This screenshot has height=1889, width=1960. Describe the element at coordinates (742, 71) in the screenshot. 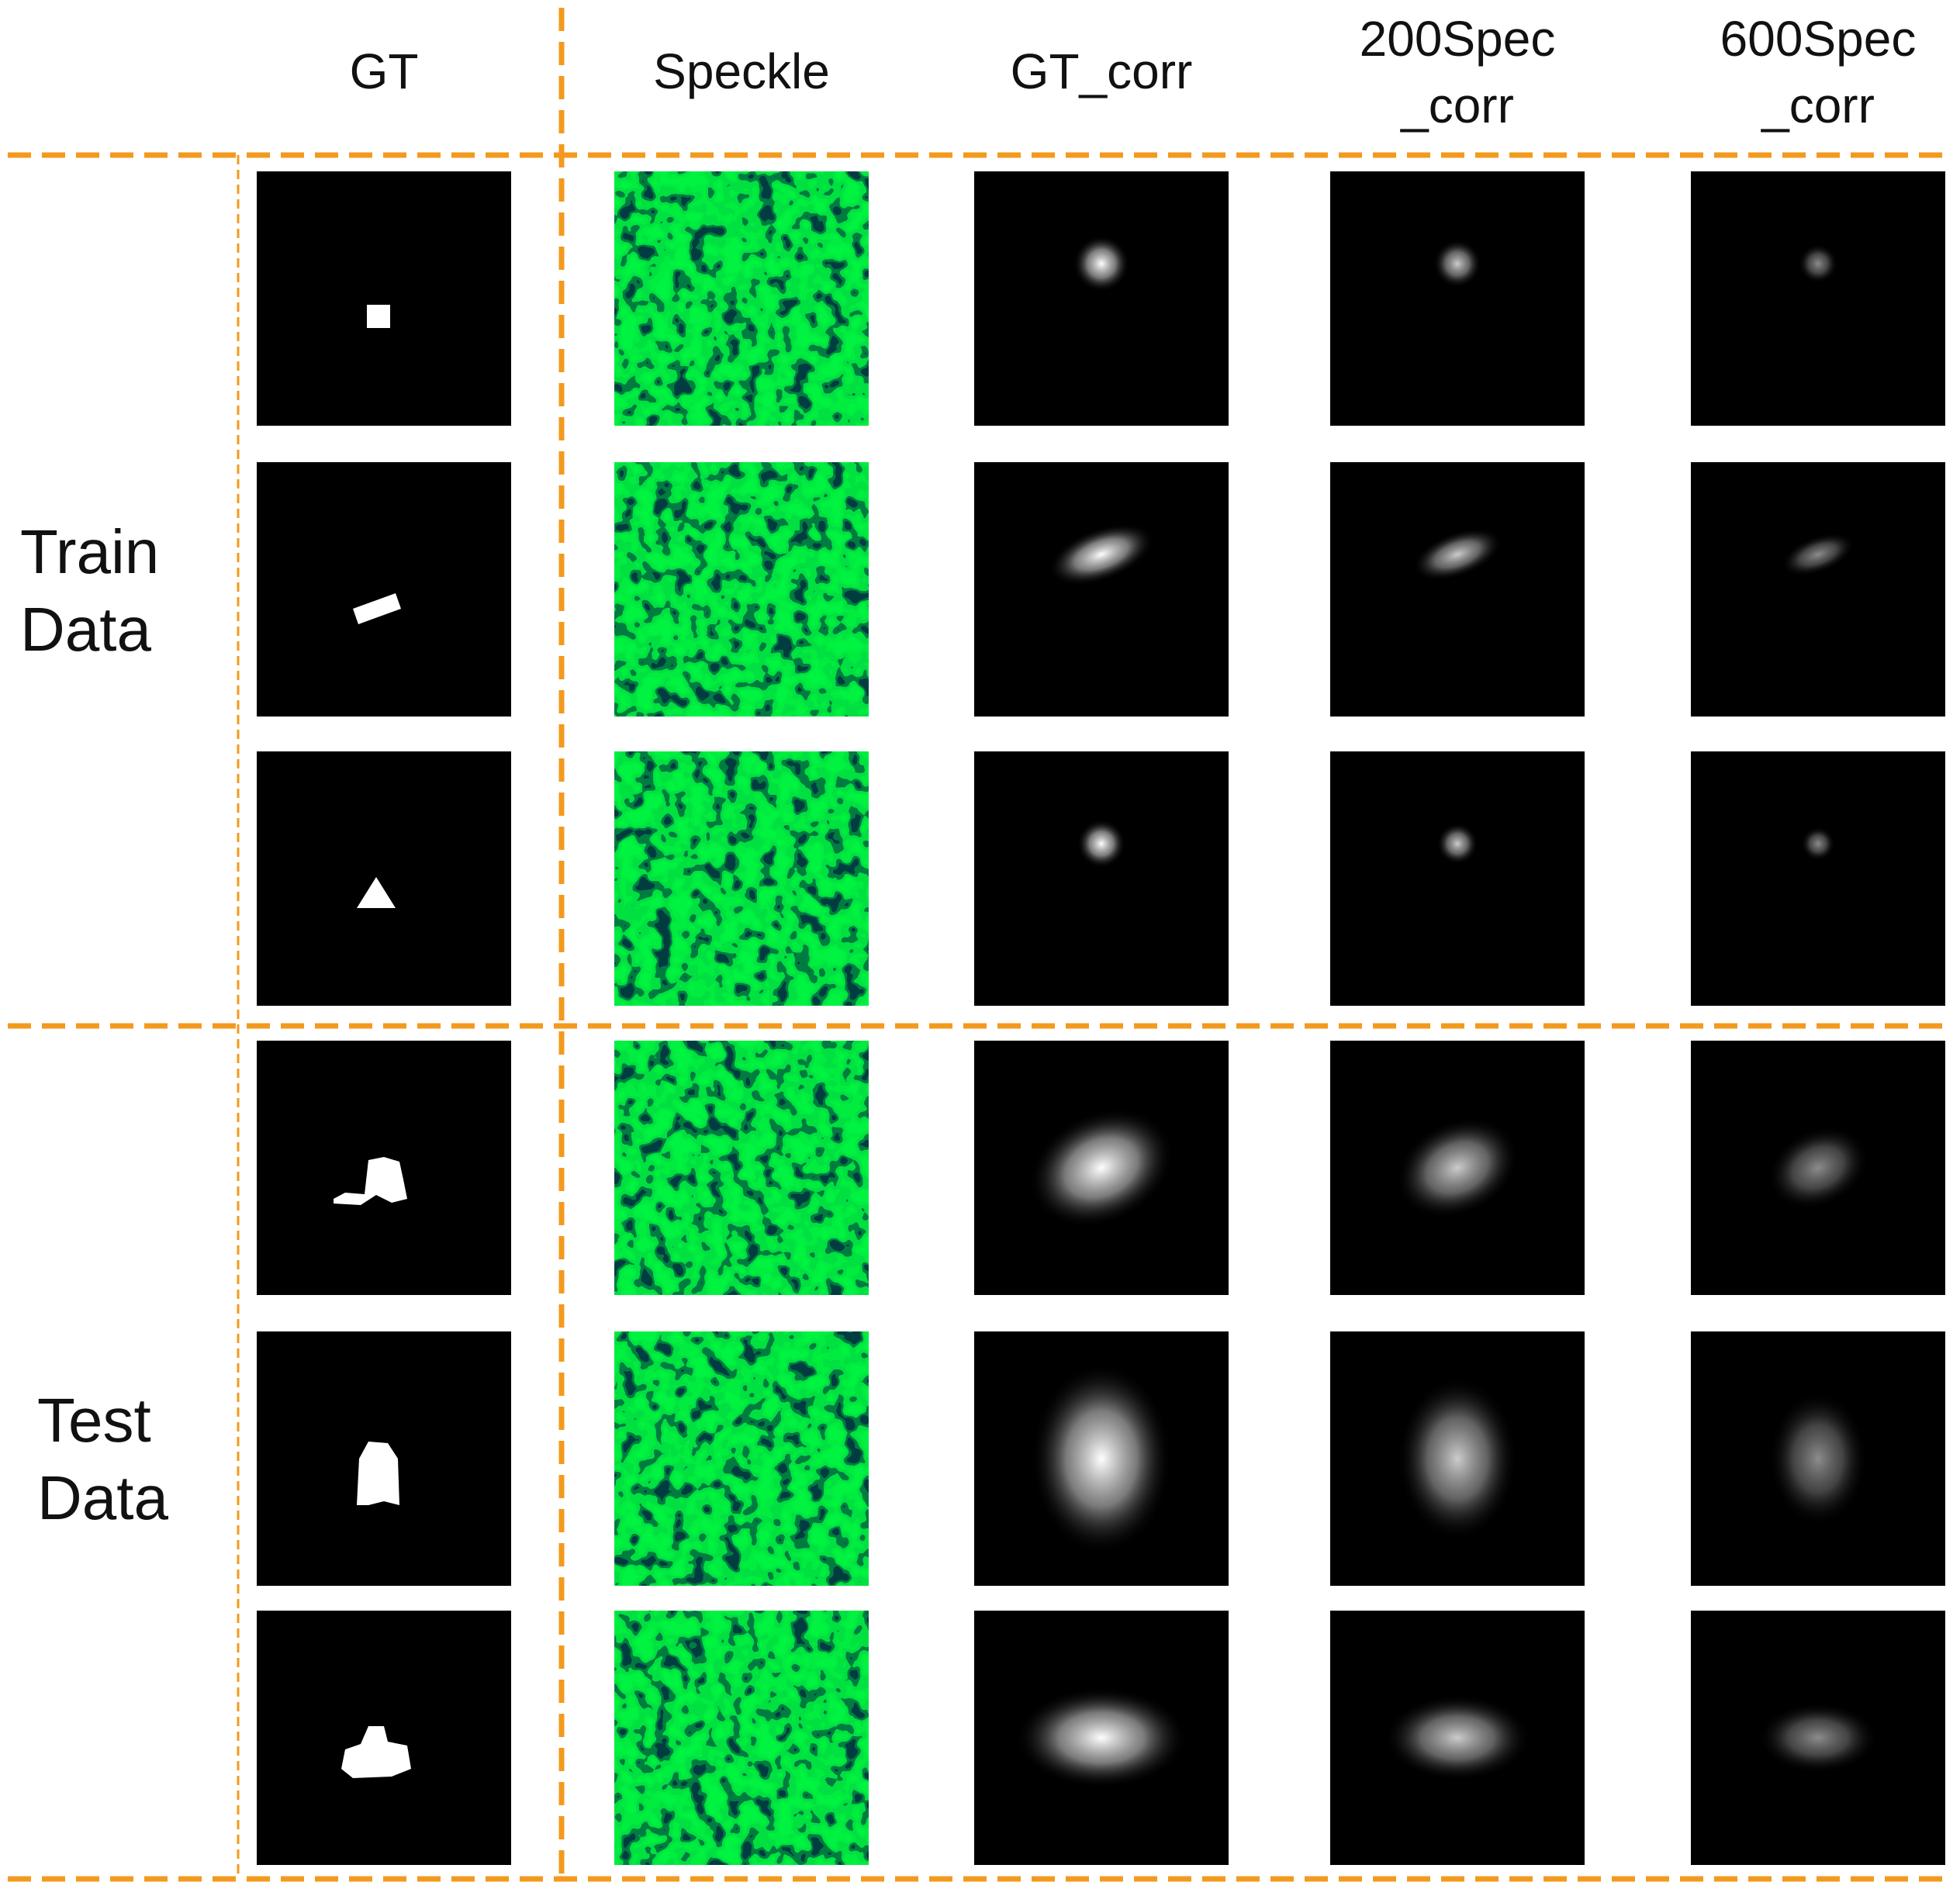

I see `column-header: Speckle` at that location.